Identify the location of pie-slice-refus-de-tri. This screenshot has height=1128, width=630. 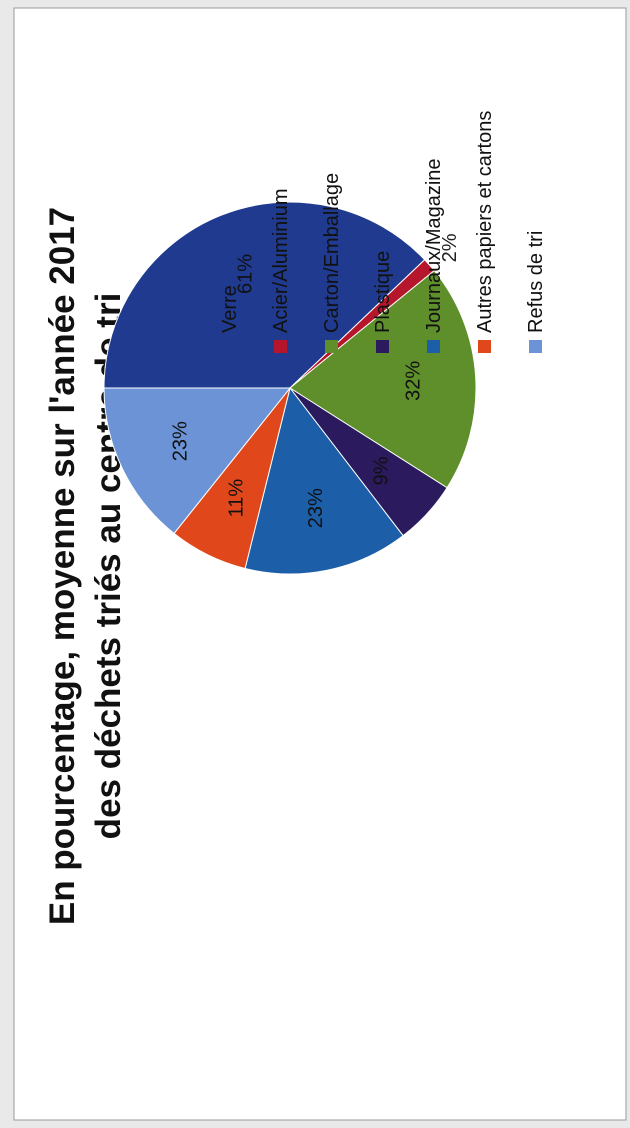
(197, 461).